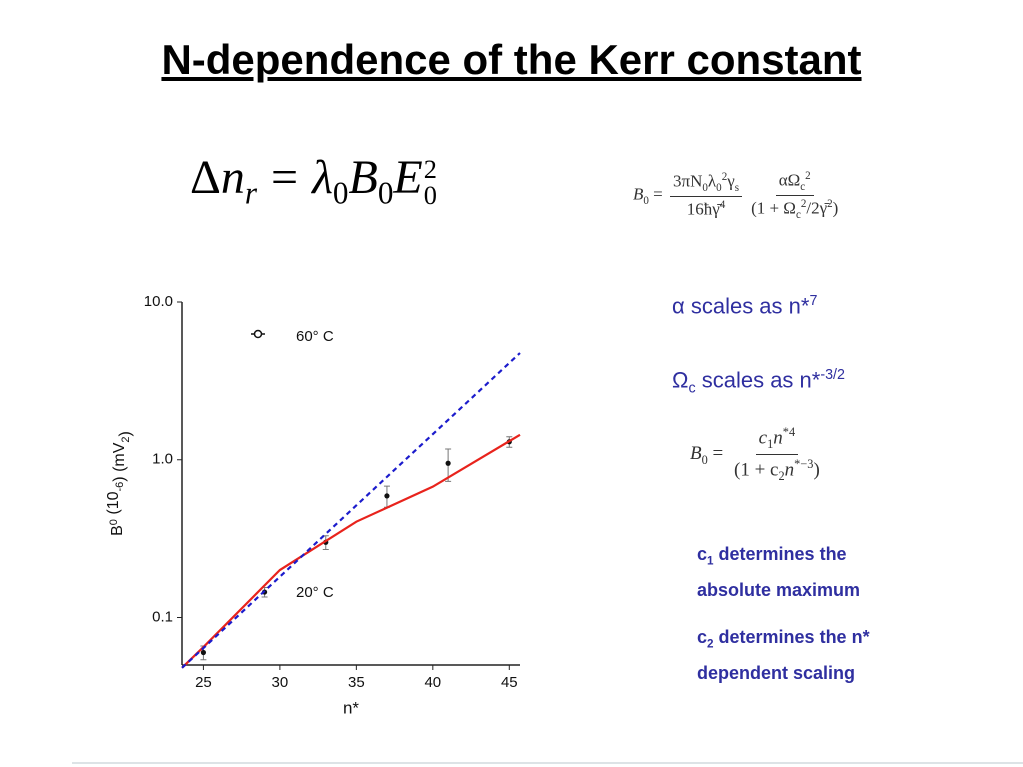 Image resolution: width=1023 pixels, height=767 pixels. I want to click on annotation: 60° C, so click(315, 336).